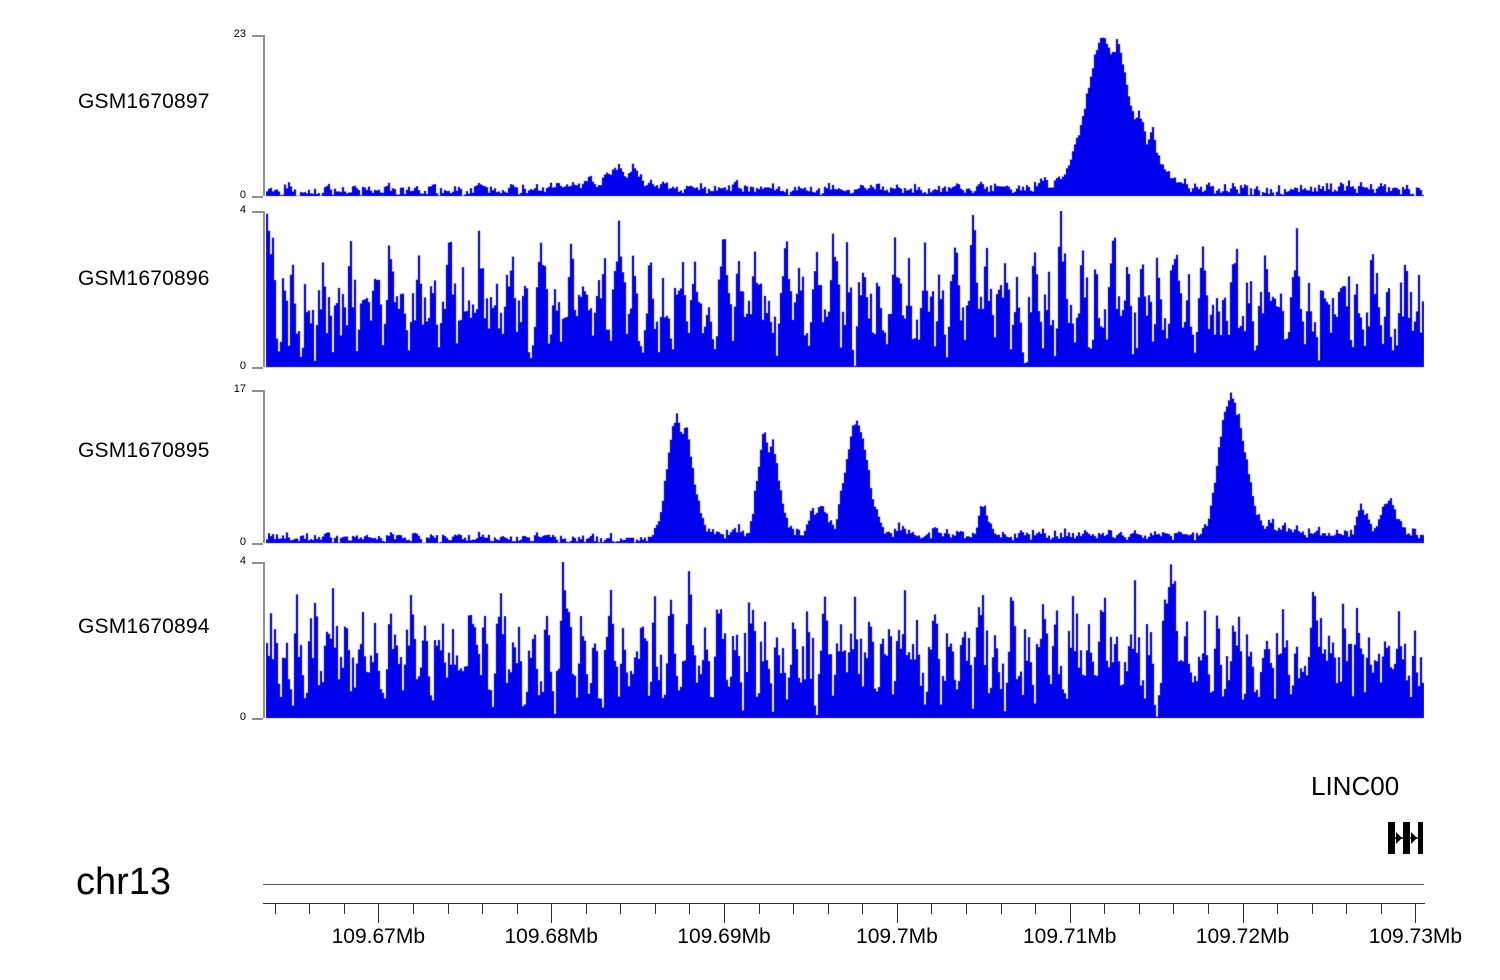 The height and width of the screenshot is (980, 1500). I want to click on gene-model-svg, so click(1405, 838).